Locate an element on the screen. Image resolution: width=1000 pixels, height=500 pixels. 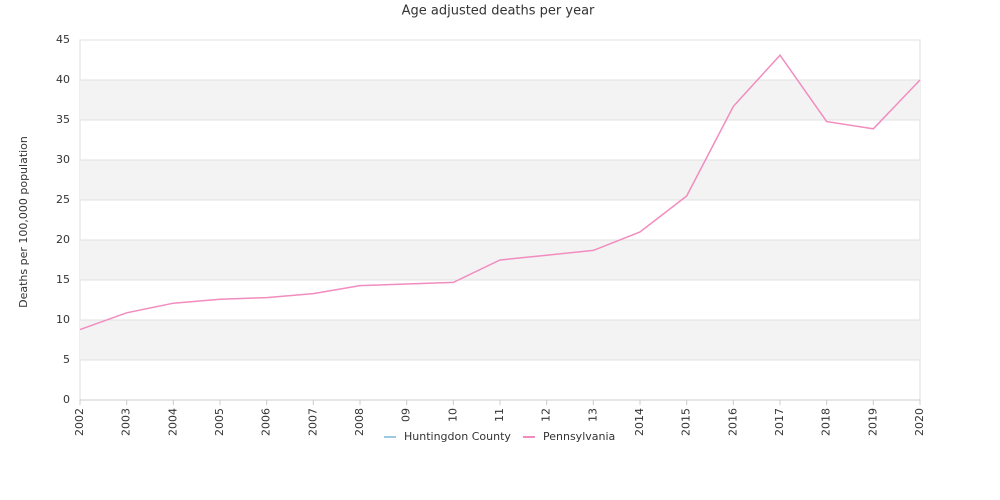
x-tick-label: 2006 is located at coordinates (266, 422).